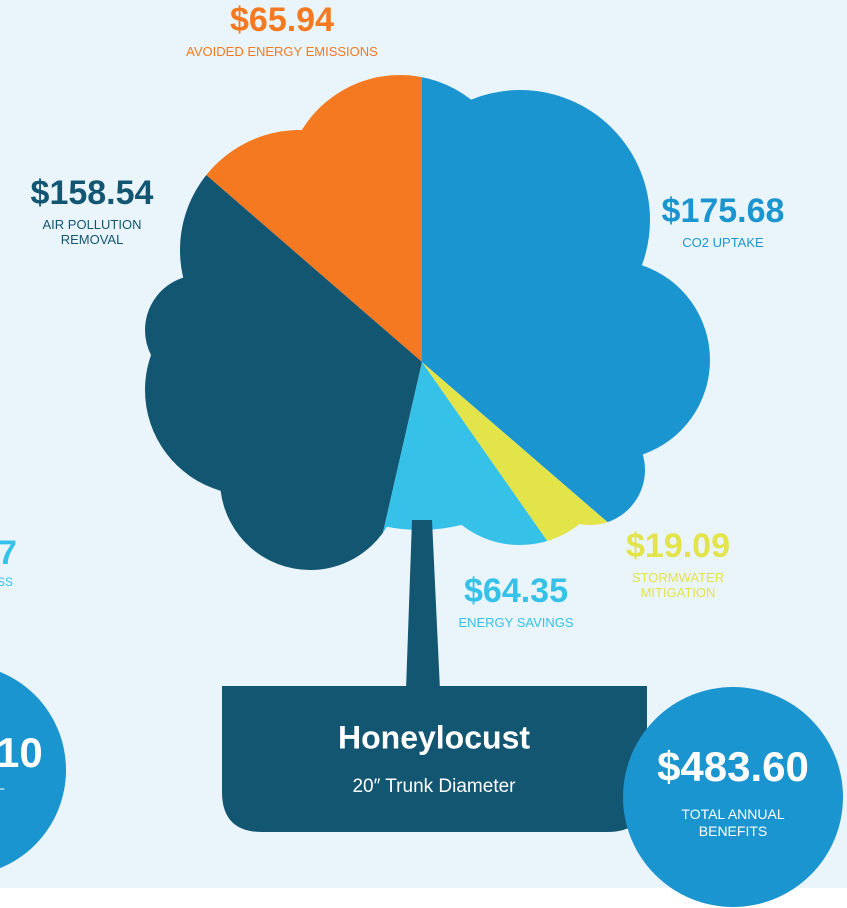 The height and width of the screenshot is (908, 847). I want to click on value-label: $65.94, so click(282, 20).